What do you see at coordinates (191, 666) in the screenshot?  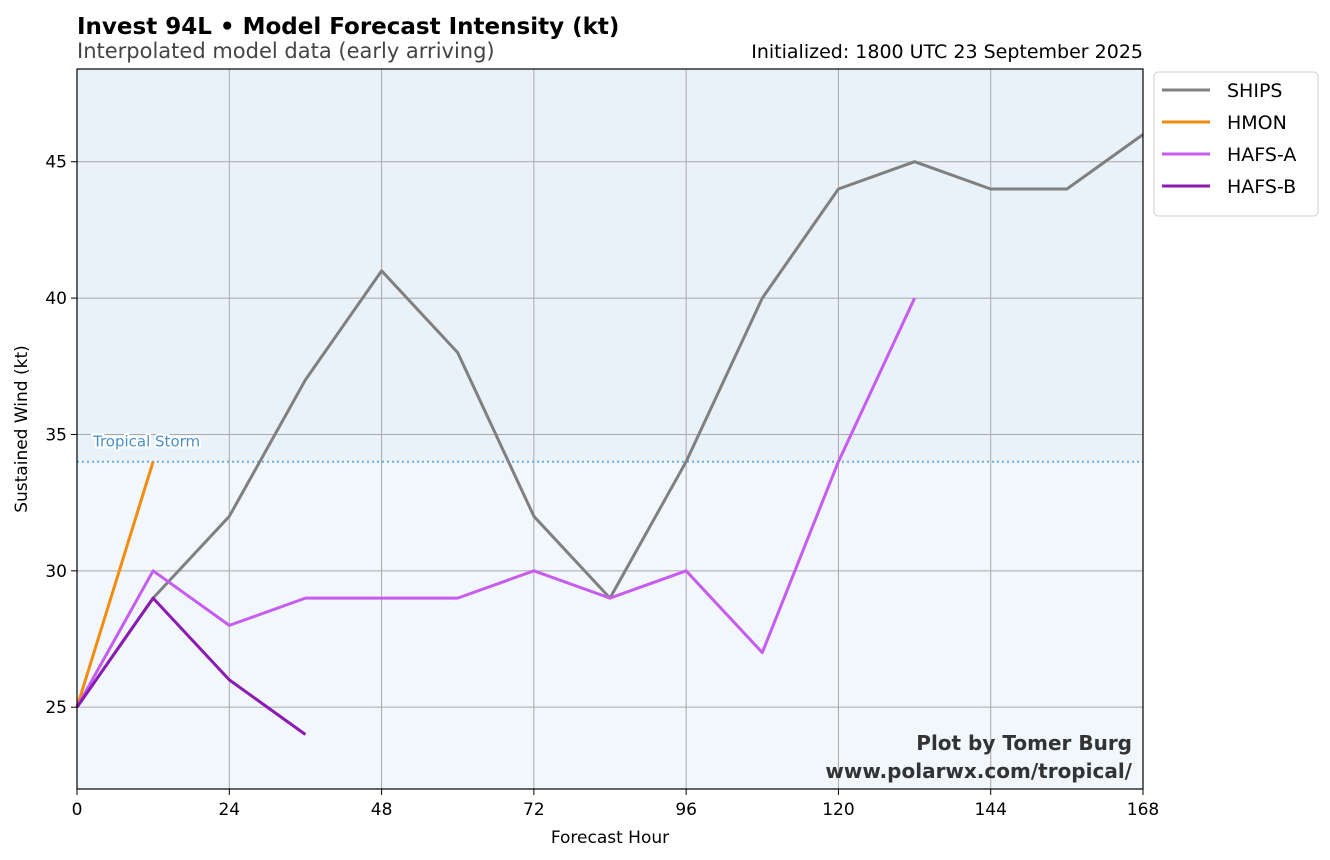 I see `series-line-hafs-b` at bounding box center [191, 666].